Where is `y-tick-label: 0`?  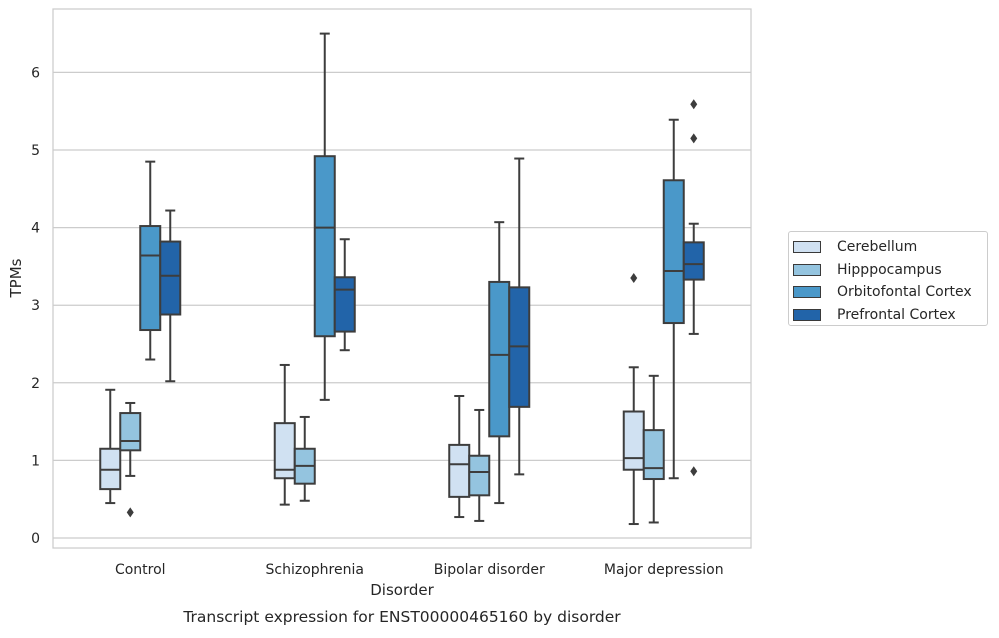
y-tick-label: 0 is located at coordinates (35, 539).